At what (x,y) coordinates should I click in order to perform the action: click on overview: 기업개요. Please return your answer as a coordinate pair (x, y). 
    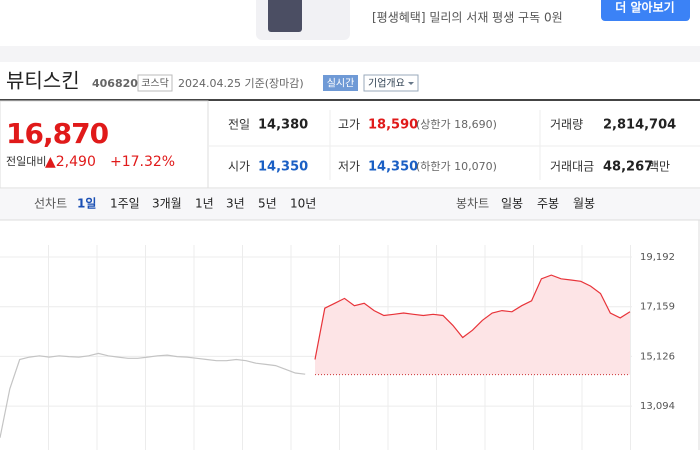
    Looking at the image, I should click on (386, 83).